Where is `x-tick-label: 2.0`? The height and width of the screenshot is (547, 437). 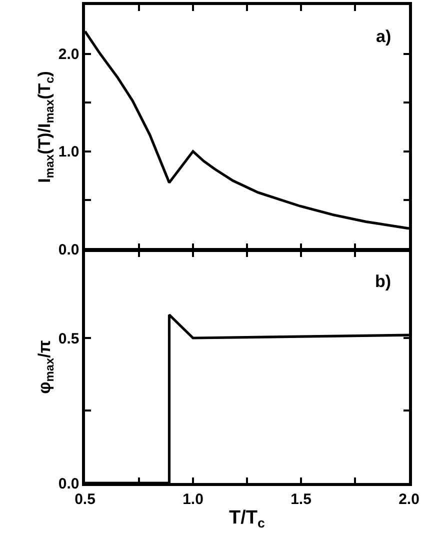
x-tick-label: 2.0 is located at coordinates (409, 499).